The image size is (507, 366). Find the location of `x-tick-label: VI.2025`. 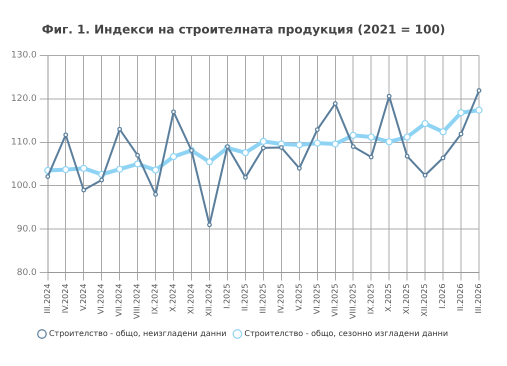

x-tick-label: VI.2025 is located at coordinates (317, 299).